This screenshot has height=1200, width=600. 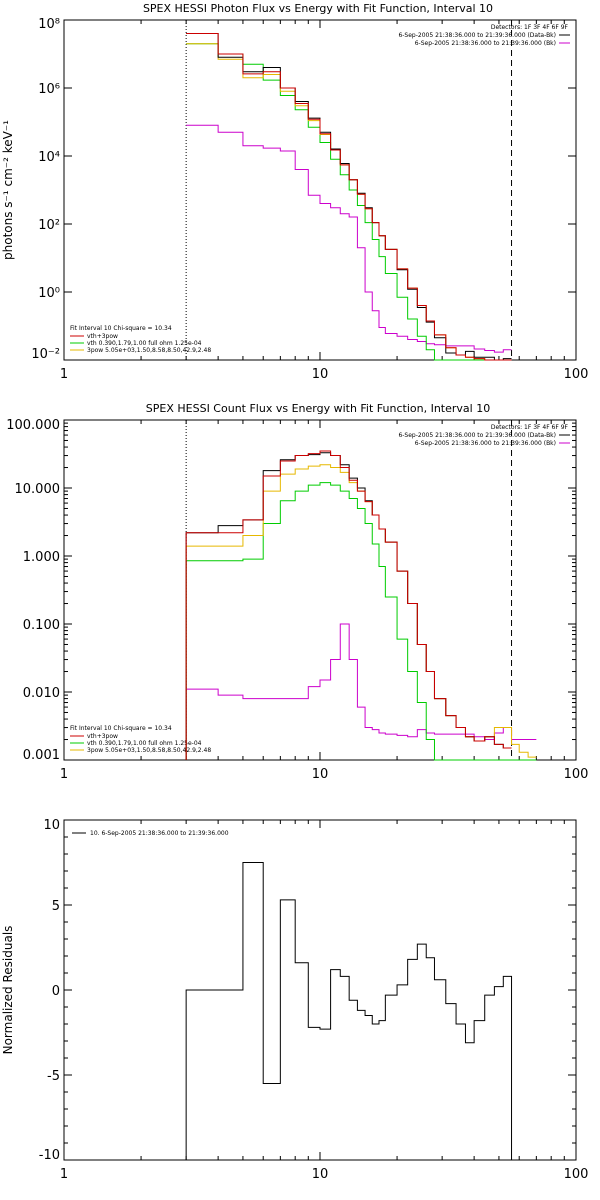 I want to click on y-tick-label: 10⁸, so click(x=49, y=24).